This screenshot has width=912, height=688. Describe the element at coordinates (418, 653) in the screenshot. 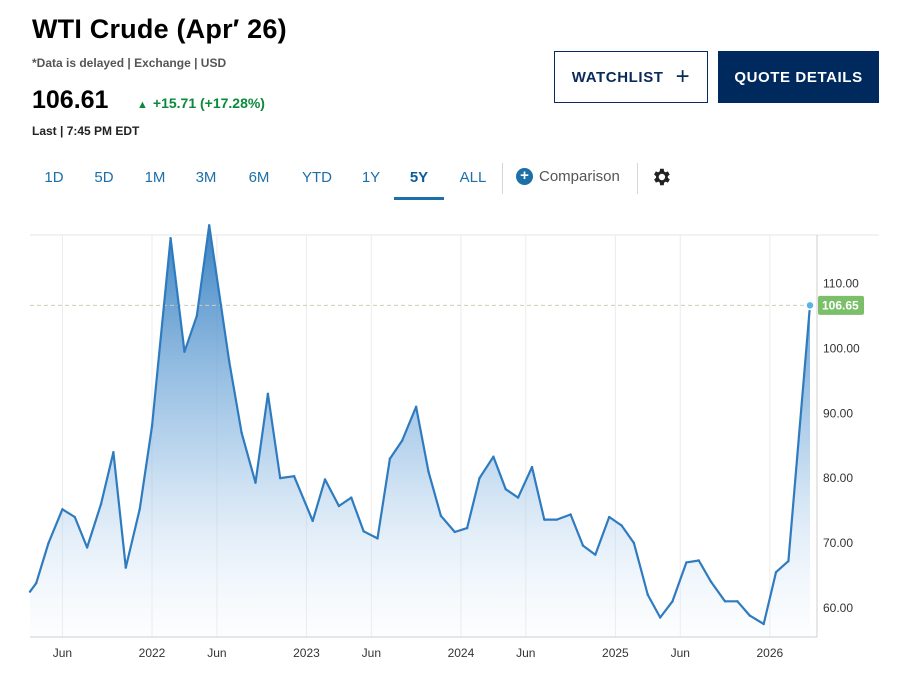

I see `x-axis-labels: Jun 2022 Jun 2023 Jun 2024 Jun 2025 Jun 2026` at that location.